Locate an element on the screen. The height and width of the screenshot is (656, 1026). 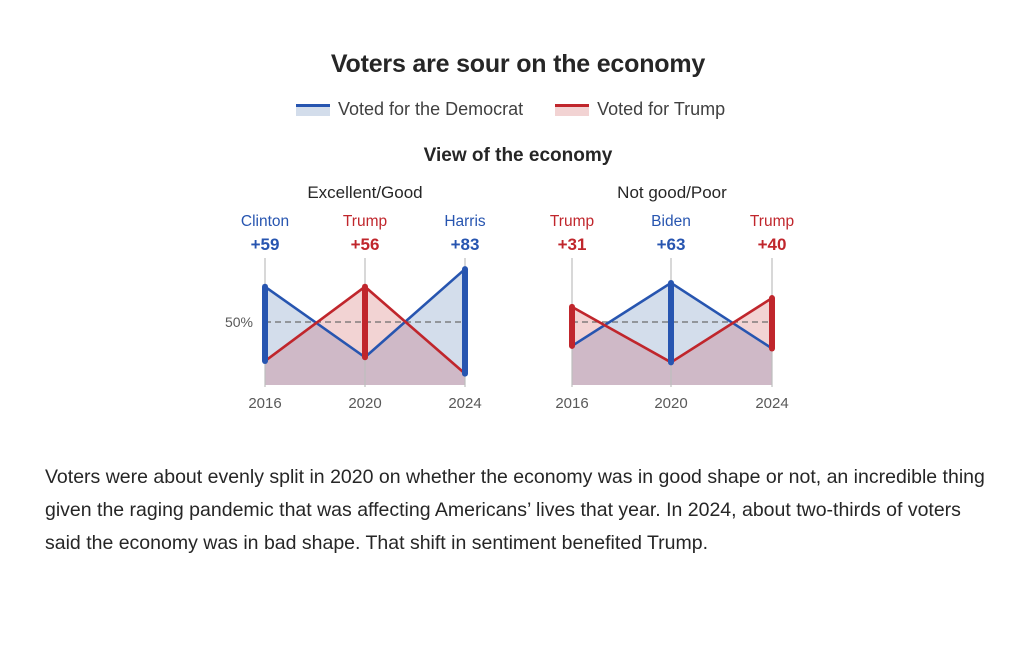
margin-label-2016: +59 is located at coordinates (265, 244).